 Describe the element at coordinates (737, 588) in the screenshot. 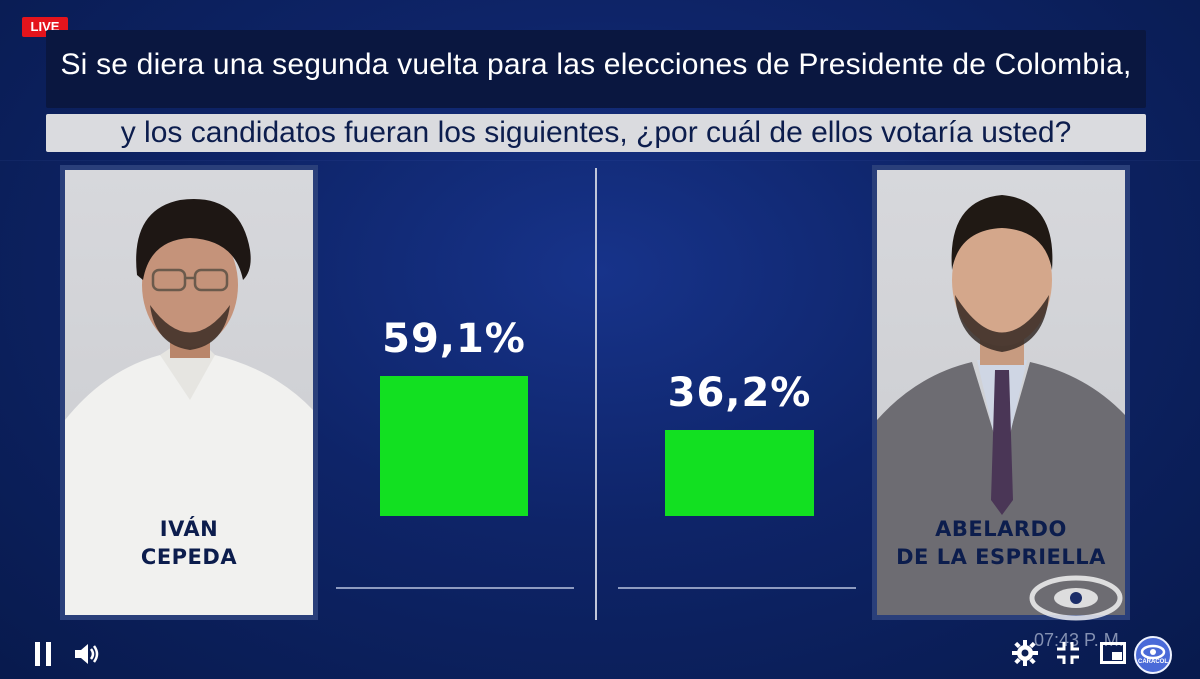

I see `baseline-espriella` at that location.